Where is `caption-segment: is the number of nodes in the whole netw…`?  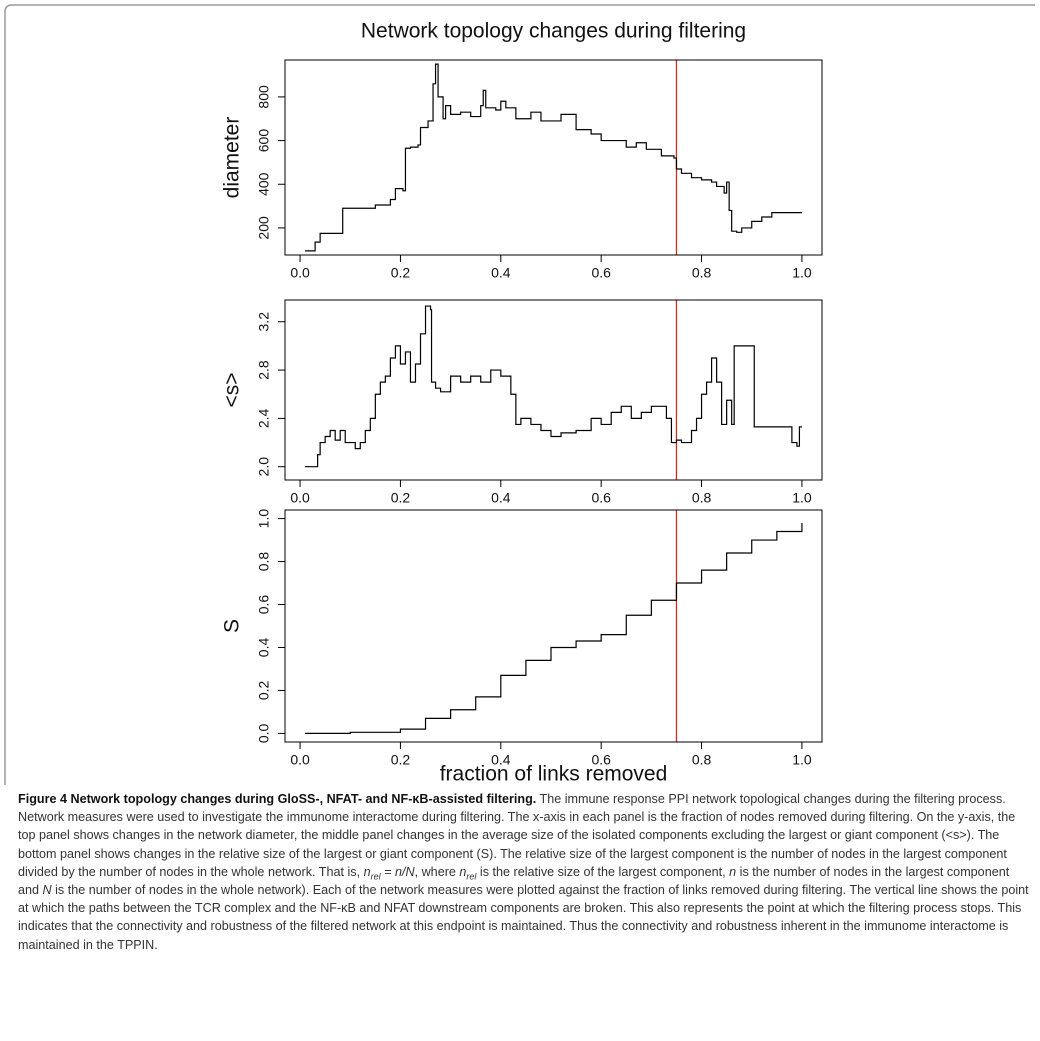
caption-segment: is the number of nodes in the whole netw… is located at coordinates (523, 917).